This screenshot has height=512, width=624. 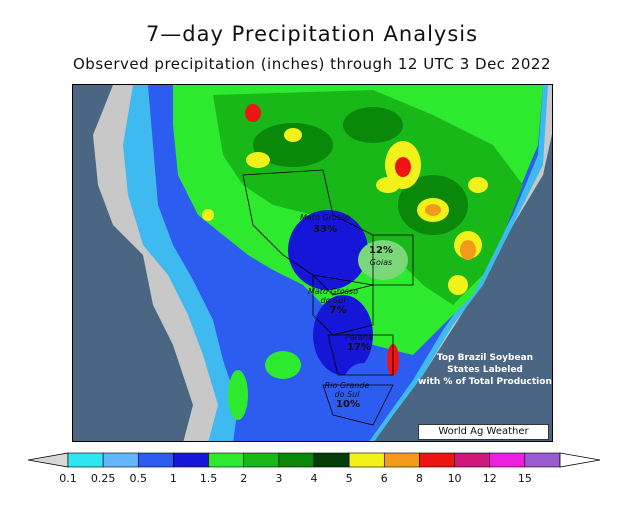 What do you see at coordinates (489, 478) in the screenshot?
I see `legend-tick-label: 12` at bounding box center [489, 478].